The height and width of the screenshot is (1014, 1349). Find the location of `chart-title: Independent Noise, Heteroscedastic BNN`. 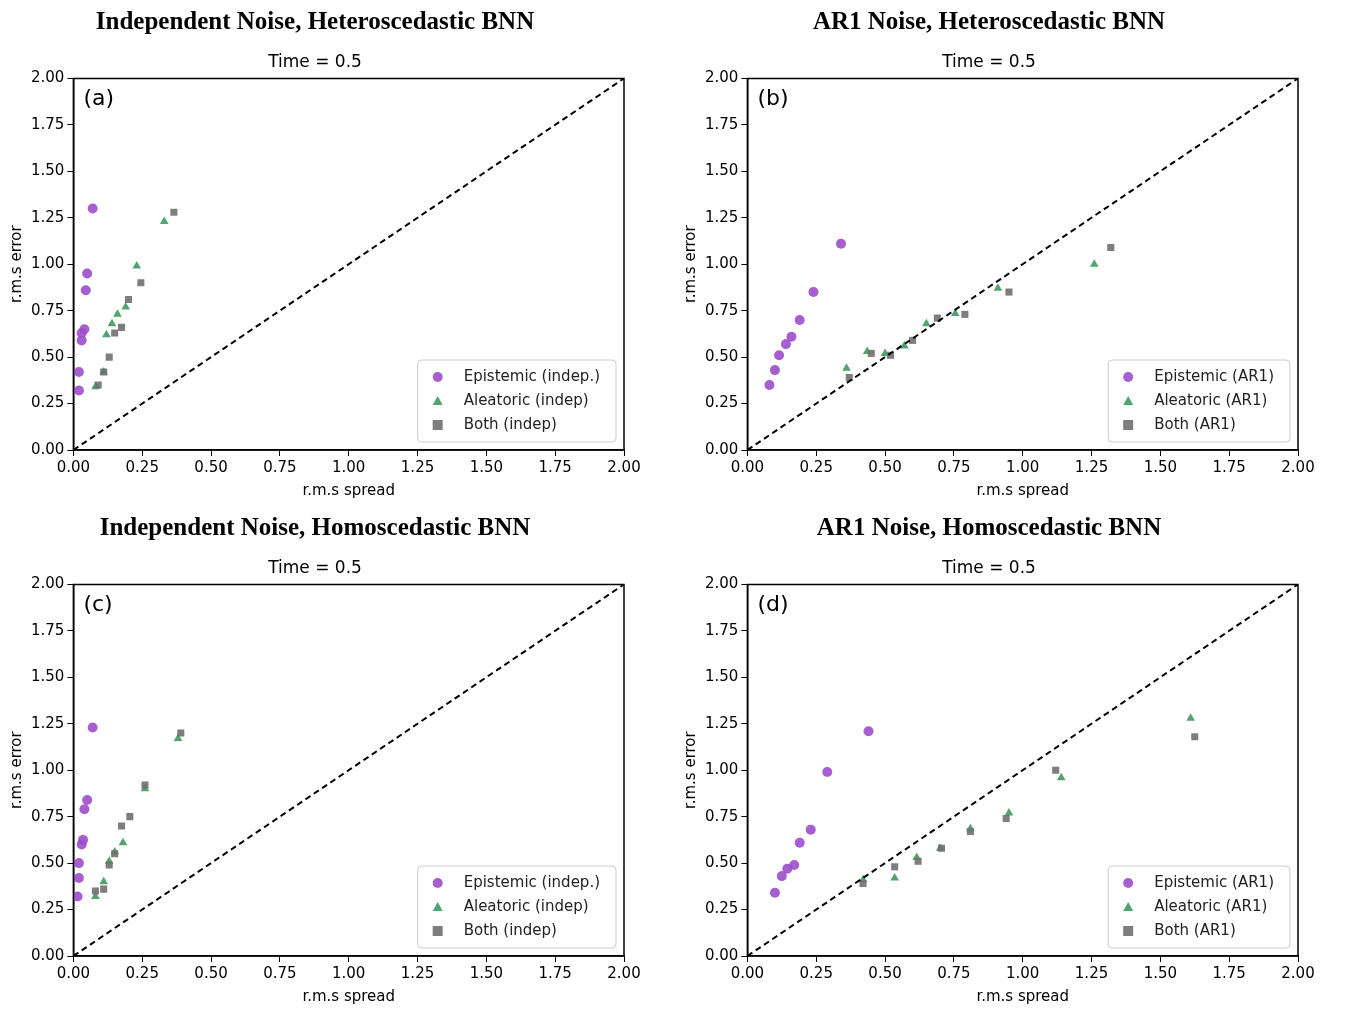

chart-title: Independent Noise, Heteroscedastic BNN is located at coordinates (315, 21).